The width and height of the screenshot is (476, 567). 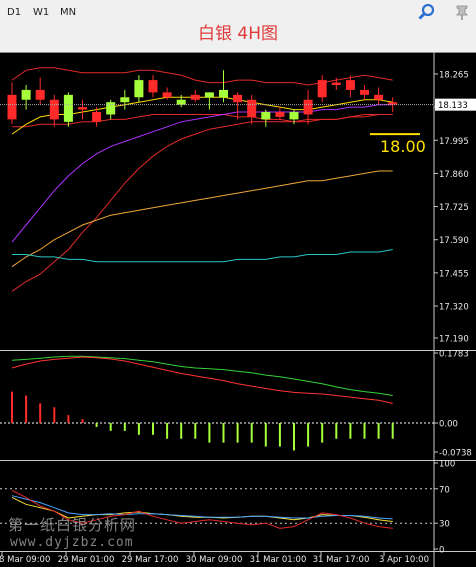 What do you see at coordinates (454, 274) in the screenshot?
I see `price-tick-label: 17.455` at bounding box center [454, 274].